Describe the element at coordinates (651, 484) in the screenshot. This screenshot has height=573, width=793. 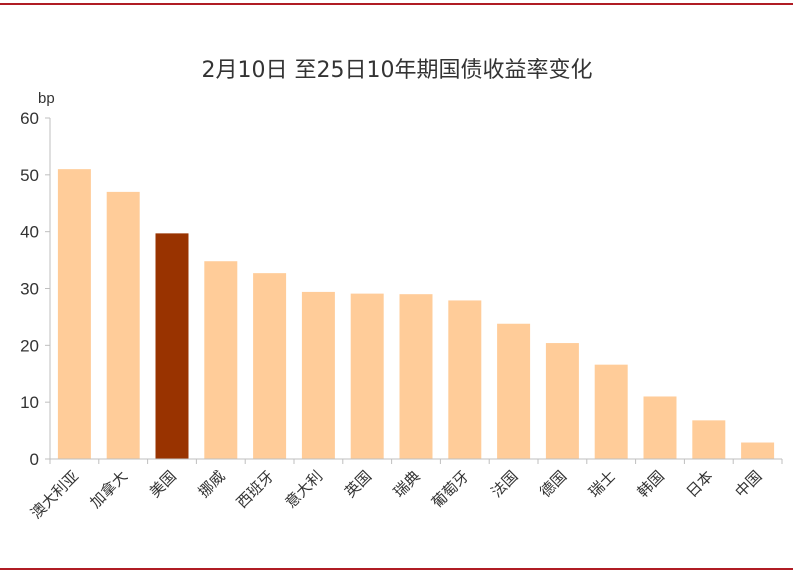
I see `x-tick-label: 韩国` at that location.